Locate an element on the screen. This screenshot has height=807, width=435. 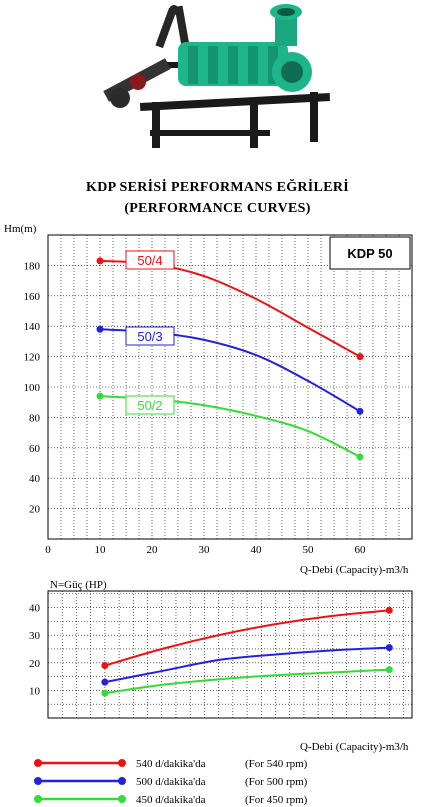
head-x-tick-labels: 0 10 20 30 40 50 60 is located at coordinates (205, 550).